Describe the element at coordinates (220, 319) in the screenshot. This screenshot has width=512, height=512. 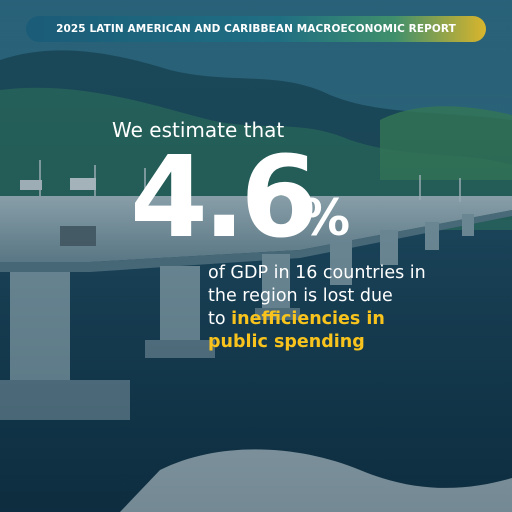
I see `body-line-3-text: to` at that location.